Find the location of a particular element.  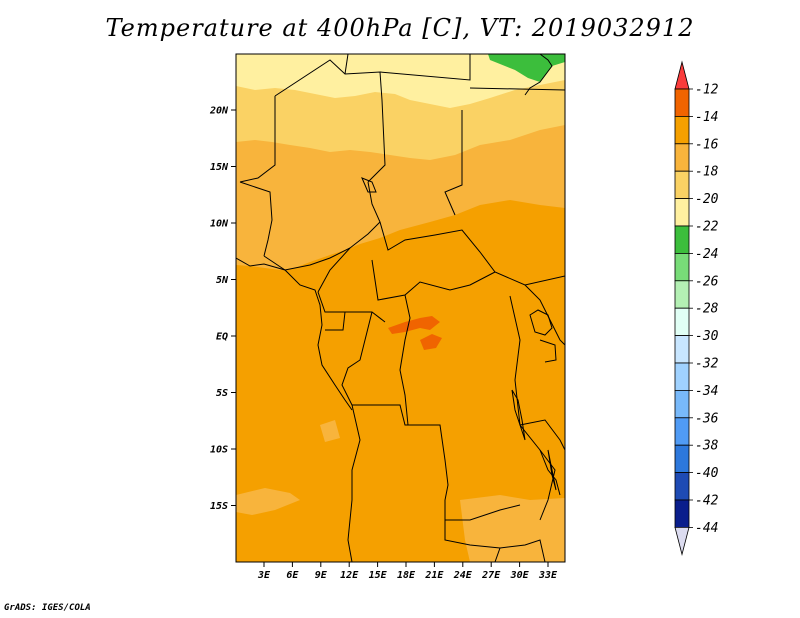

lat-tick-label: 5N is located at coordinates (222, 280).